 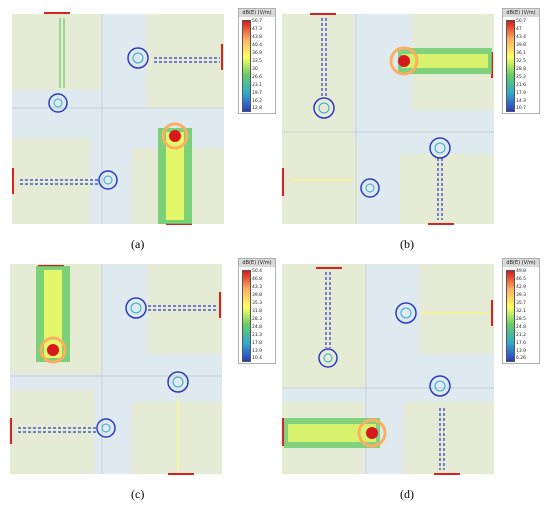 What do you see at coordinates (521, 37) in the screenshot?
I see `legend-tick: 43.4` at bounding box center [521, 37].